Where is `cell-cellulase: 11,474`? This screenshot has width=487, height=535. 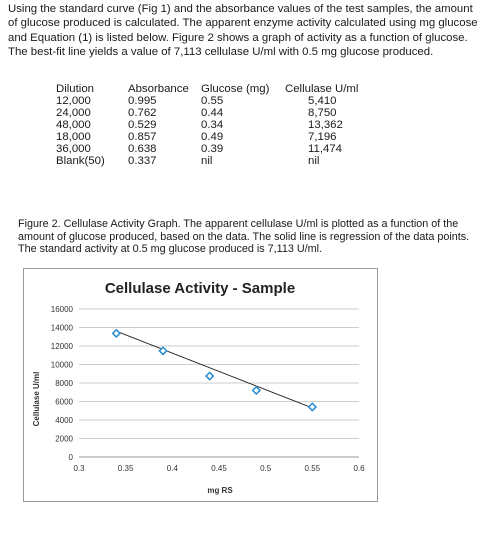
cell-cellulase: 11,474 is located at coordinates (325, 149).